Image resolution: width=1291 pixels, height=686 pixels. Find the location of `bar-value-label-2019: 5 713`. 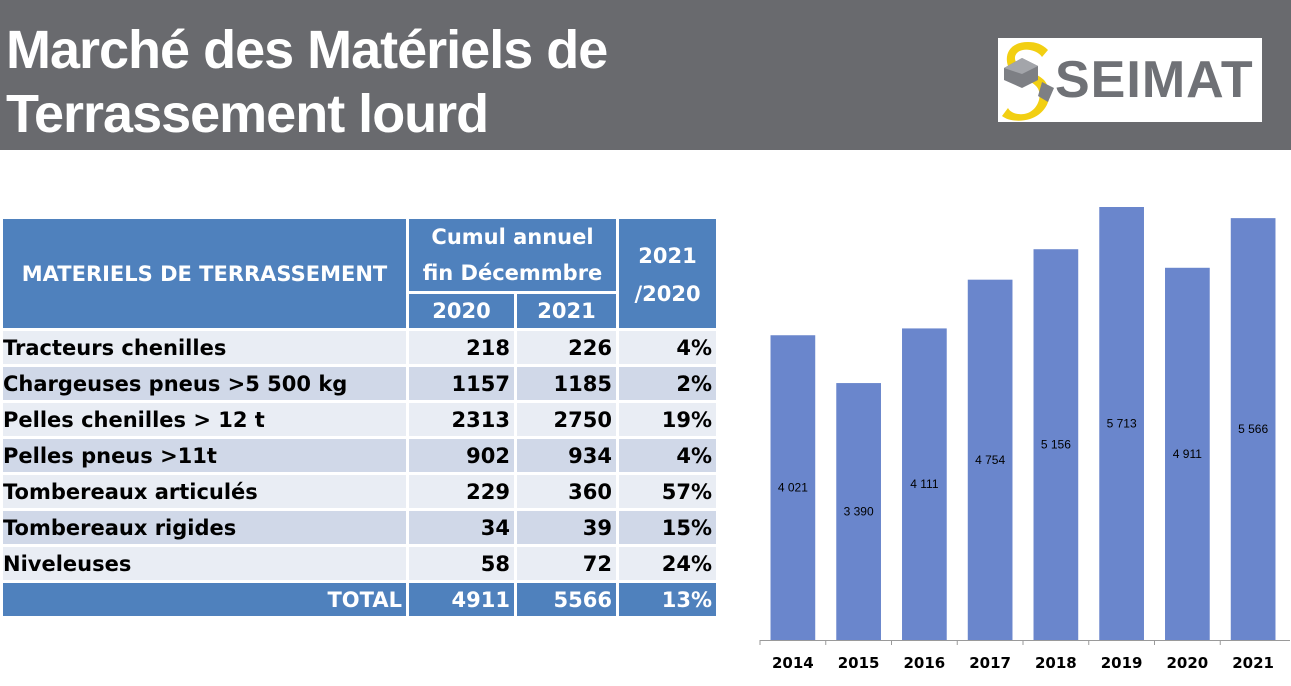

bar-value-label-2019: 5 713 is located at coordinates (1122, 424).